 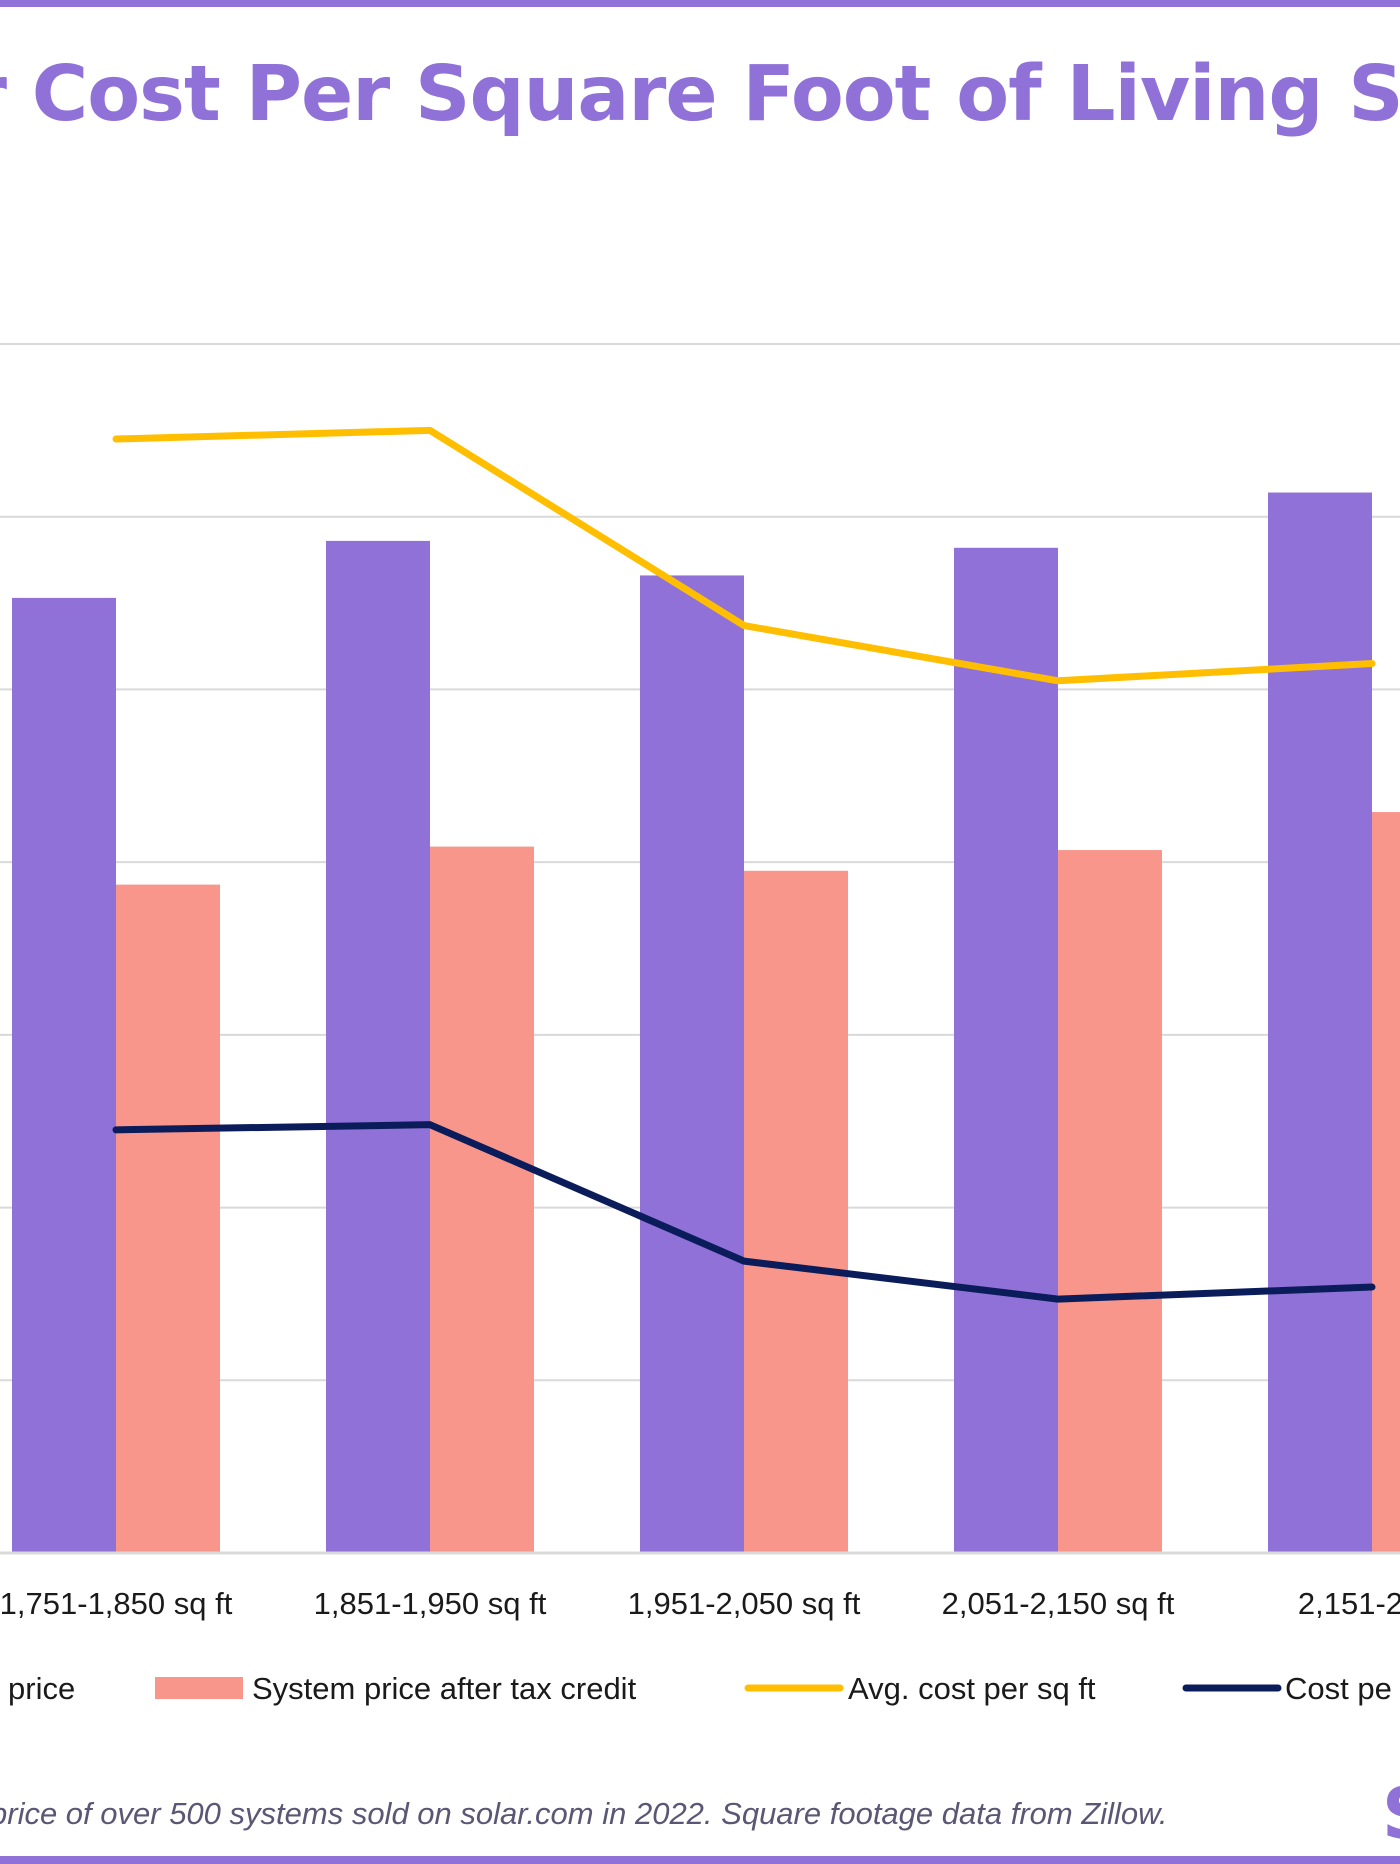 What do you see at coordinates (700, 1860) in the screenshot?
I see `bottom-accent-rule` at bounding box center [700, 1860].